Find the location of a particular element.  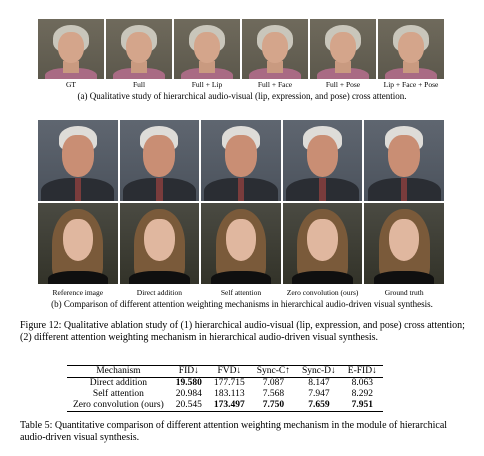

table-cell: 7.750 is located at coordinates (273, 405).